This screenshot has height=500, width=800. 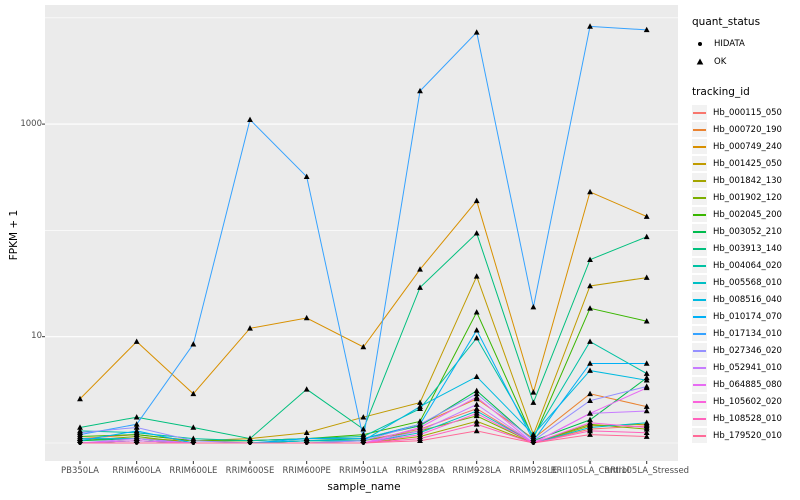 What do you see at coordinates (363, 471) in the screenshot?
I see `x-tick-label: RRIM901LA` at bounding box center [363, 471].